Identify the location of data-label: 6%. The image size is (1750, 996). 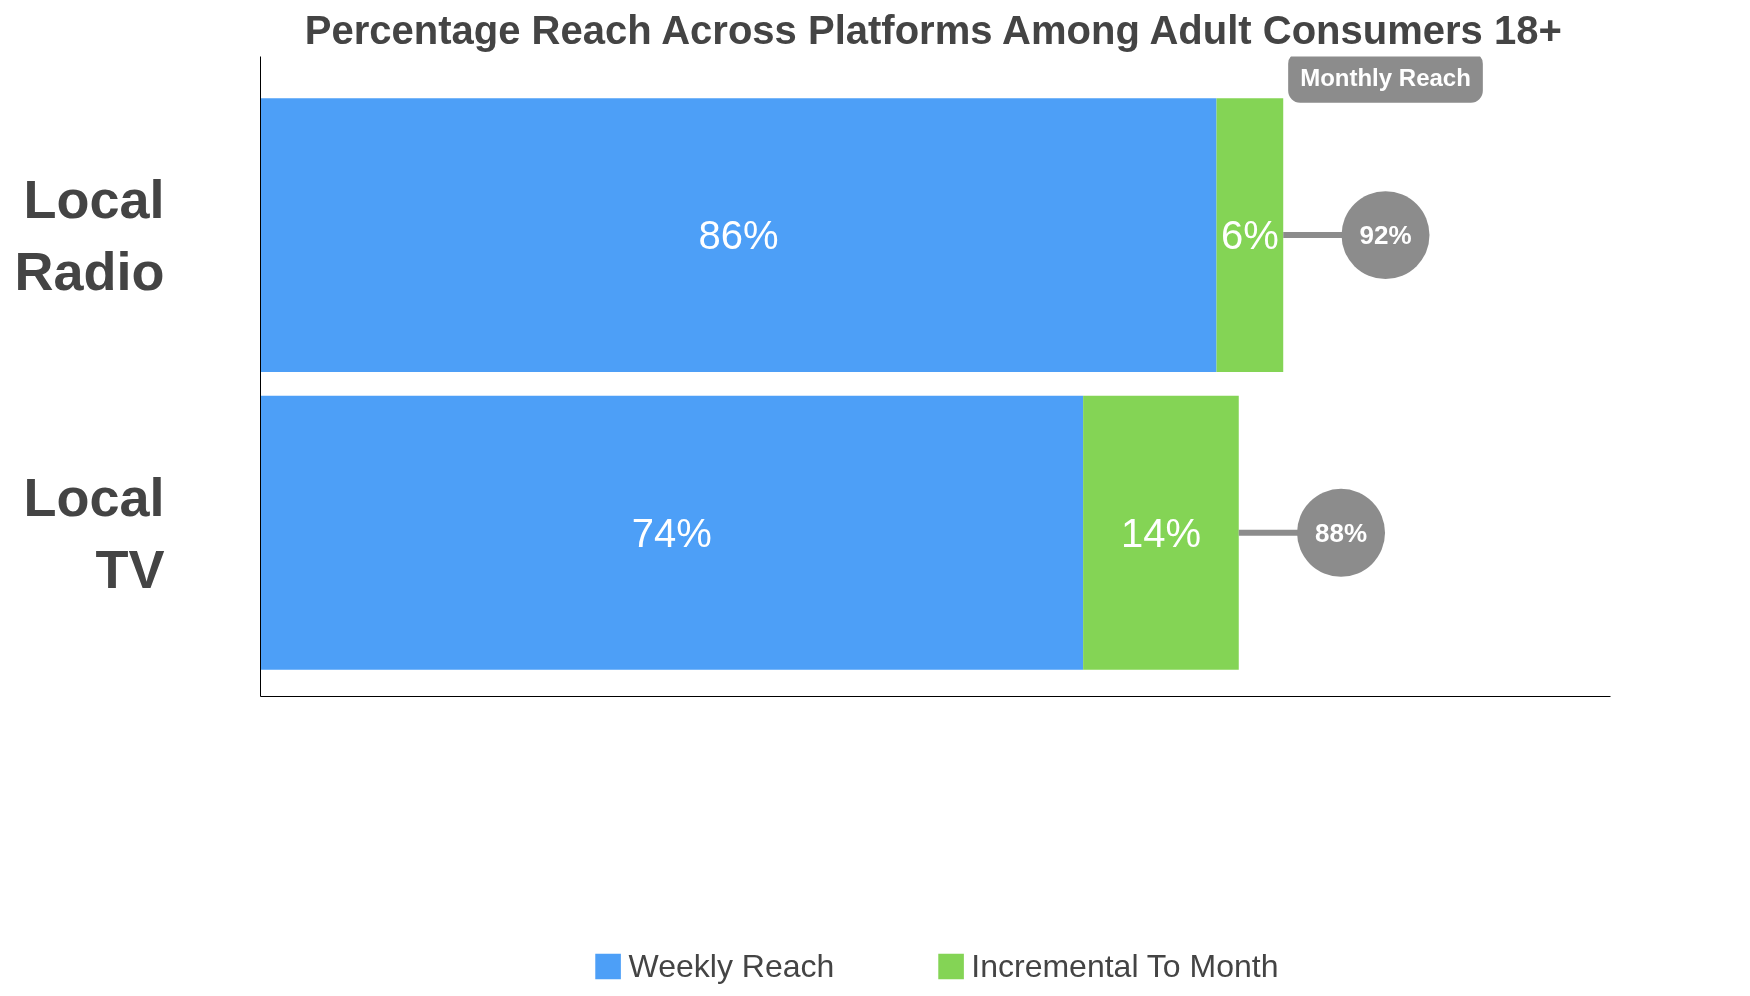
(1249, 235).